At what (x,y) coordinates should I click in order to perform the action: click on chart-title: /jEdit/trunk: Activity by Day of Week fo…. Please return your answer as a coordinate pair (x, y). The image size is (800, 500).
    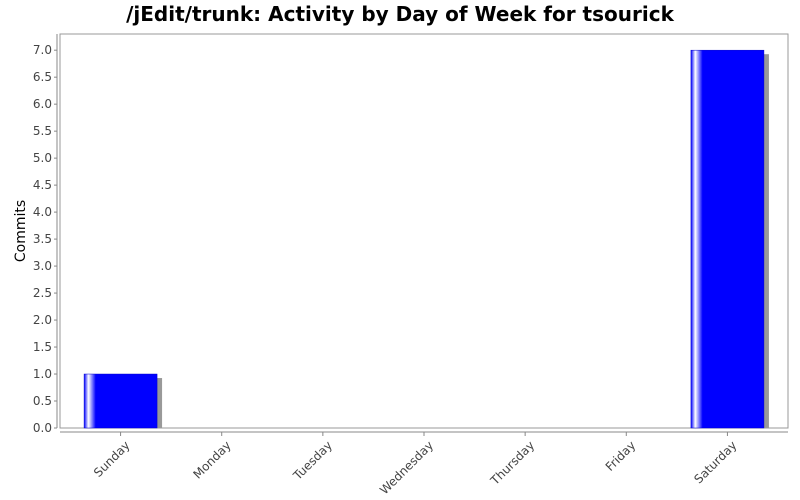
    Looking at the image, I should click on (400, 14).